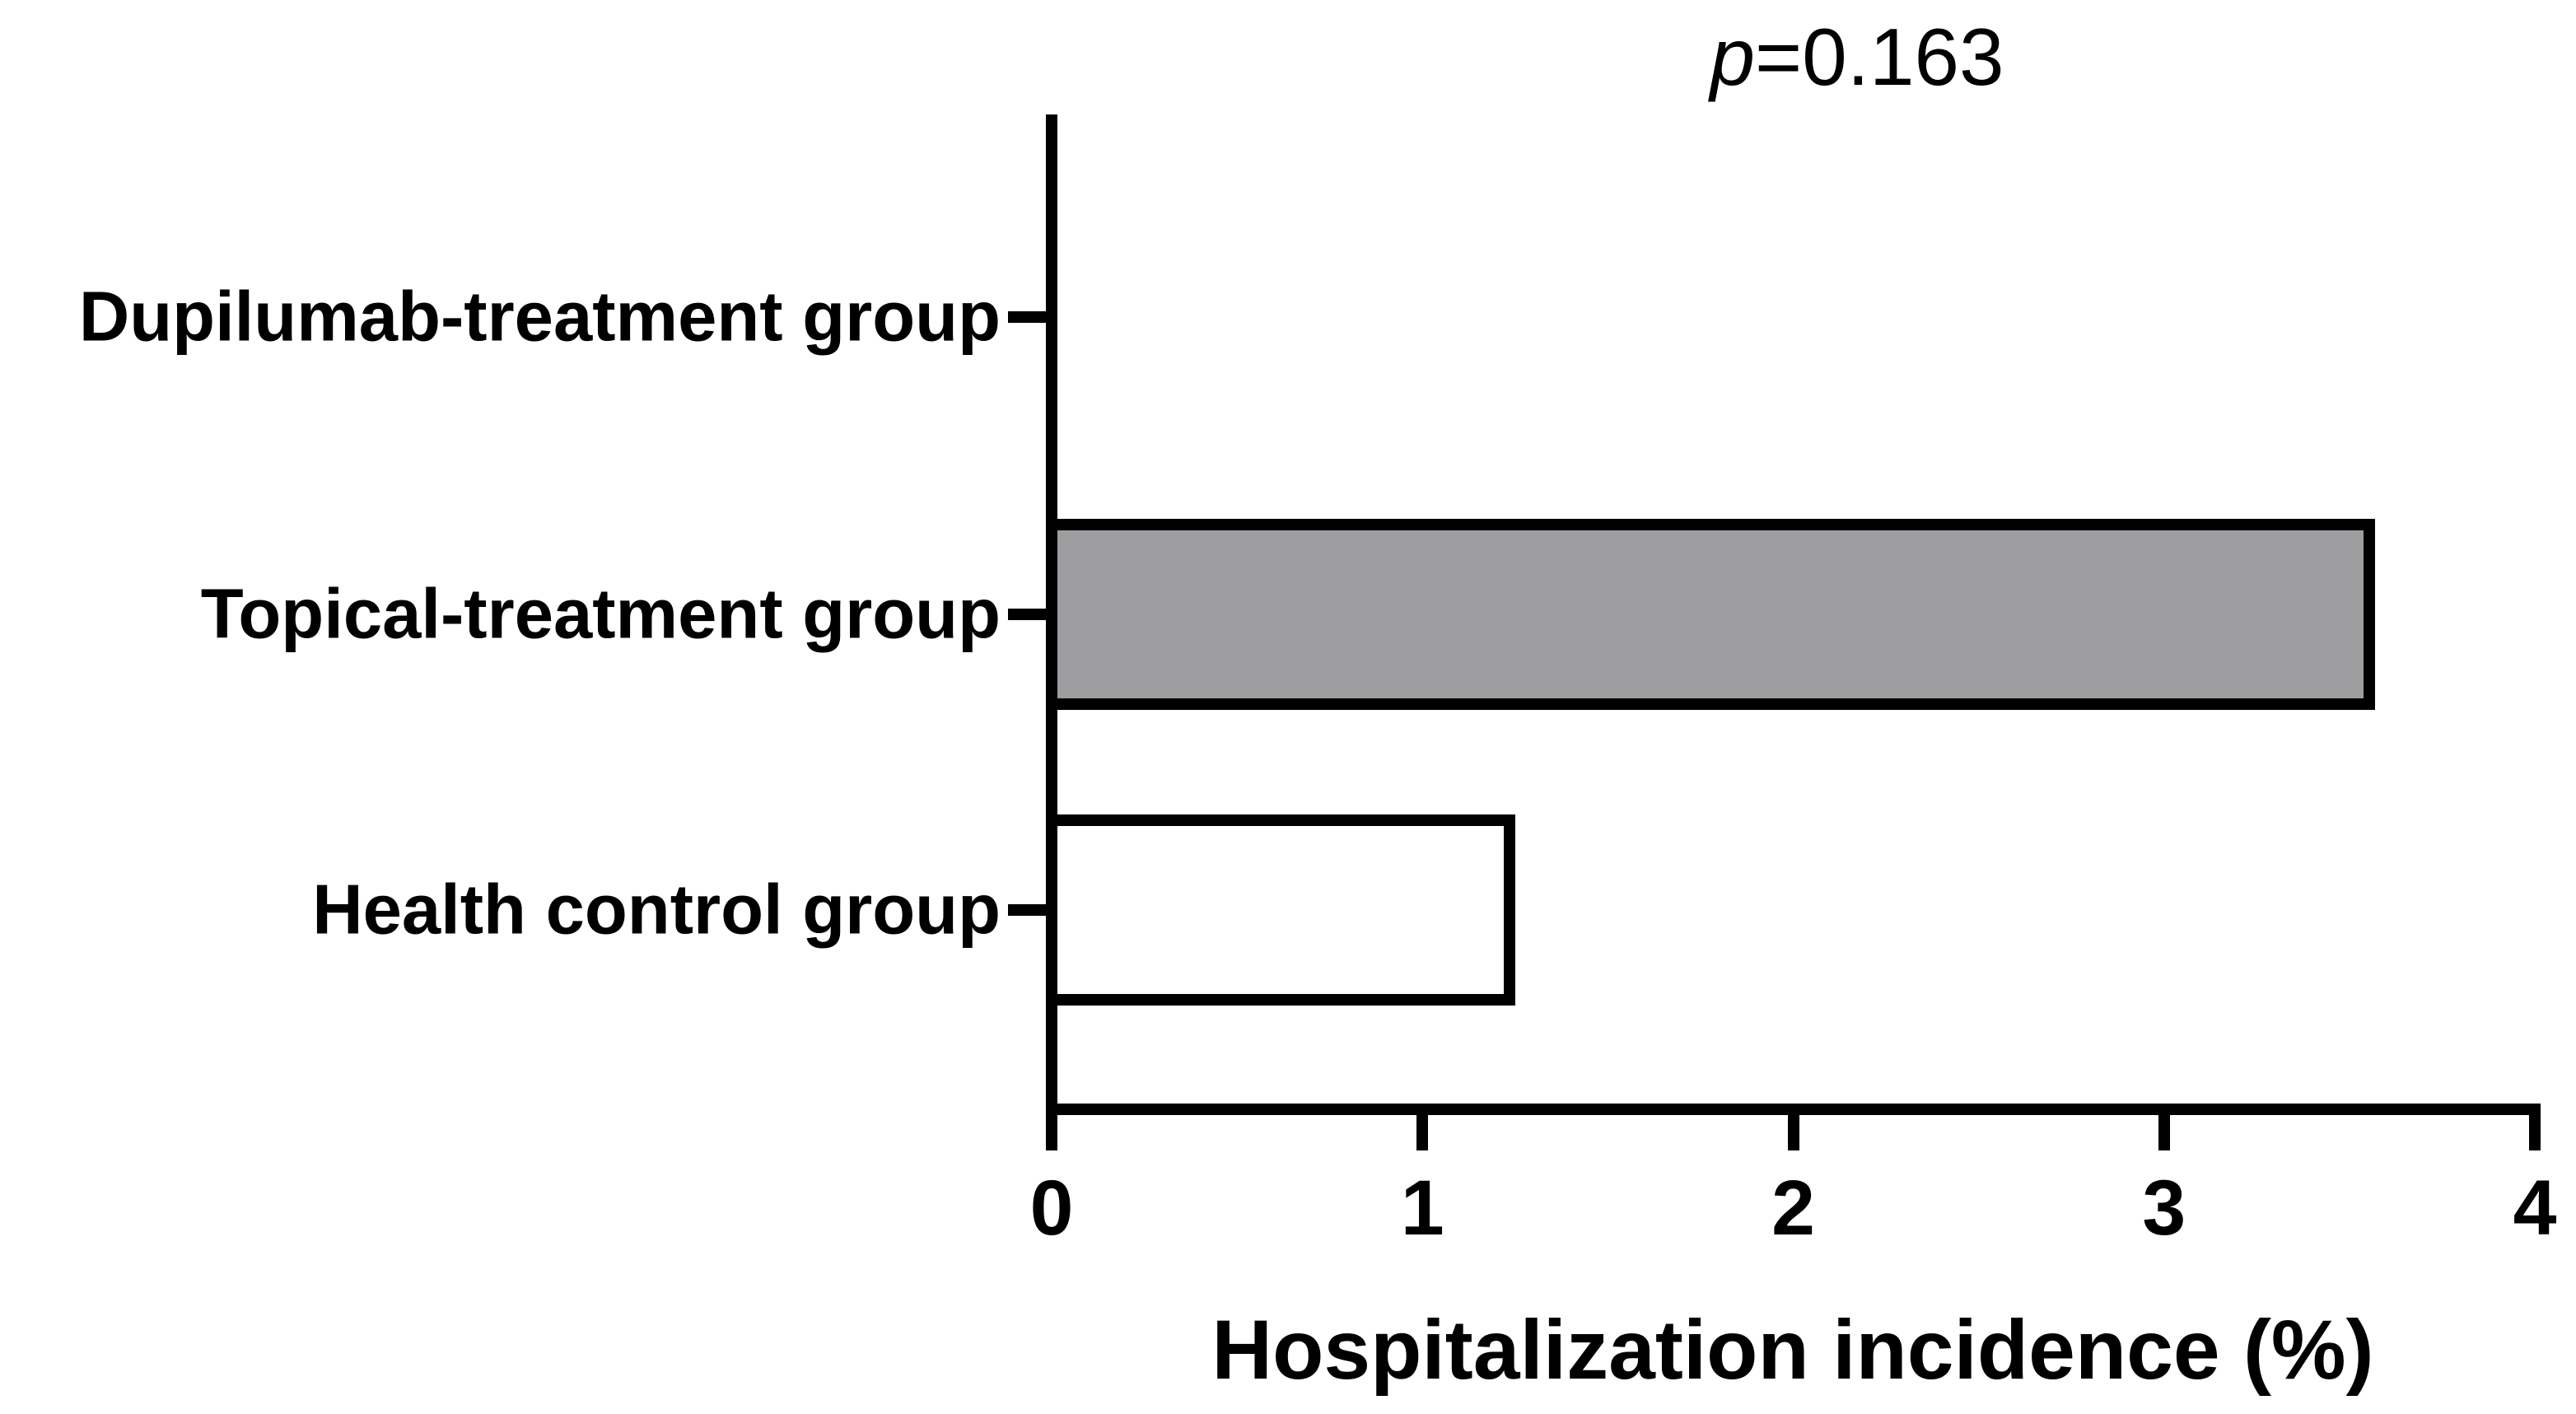 Image resolution: width=2576 pixels, height=1414 pixels. Describe the element at coordinates (1051, 1208) in the screenshot. I see `x-tick-label-0: 0` at that location.